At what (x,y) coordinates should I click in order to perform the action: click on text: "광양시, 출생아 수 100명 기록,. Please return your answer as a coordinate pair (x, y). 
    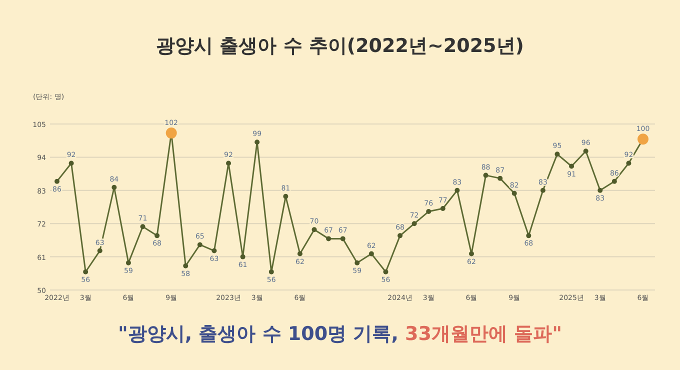
    Looking at the image, I should click on (262, 334).